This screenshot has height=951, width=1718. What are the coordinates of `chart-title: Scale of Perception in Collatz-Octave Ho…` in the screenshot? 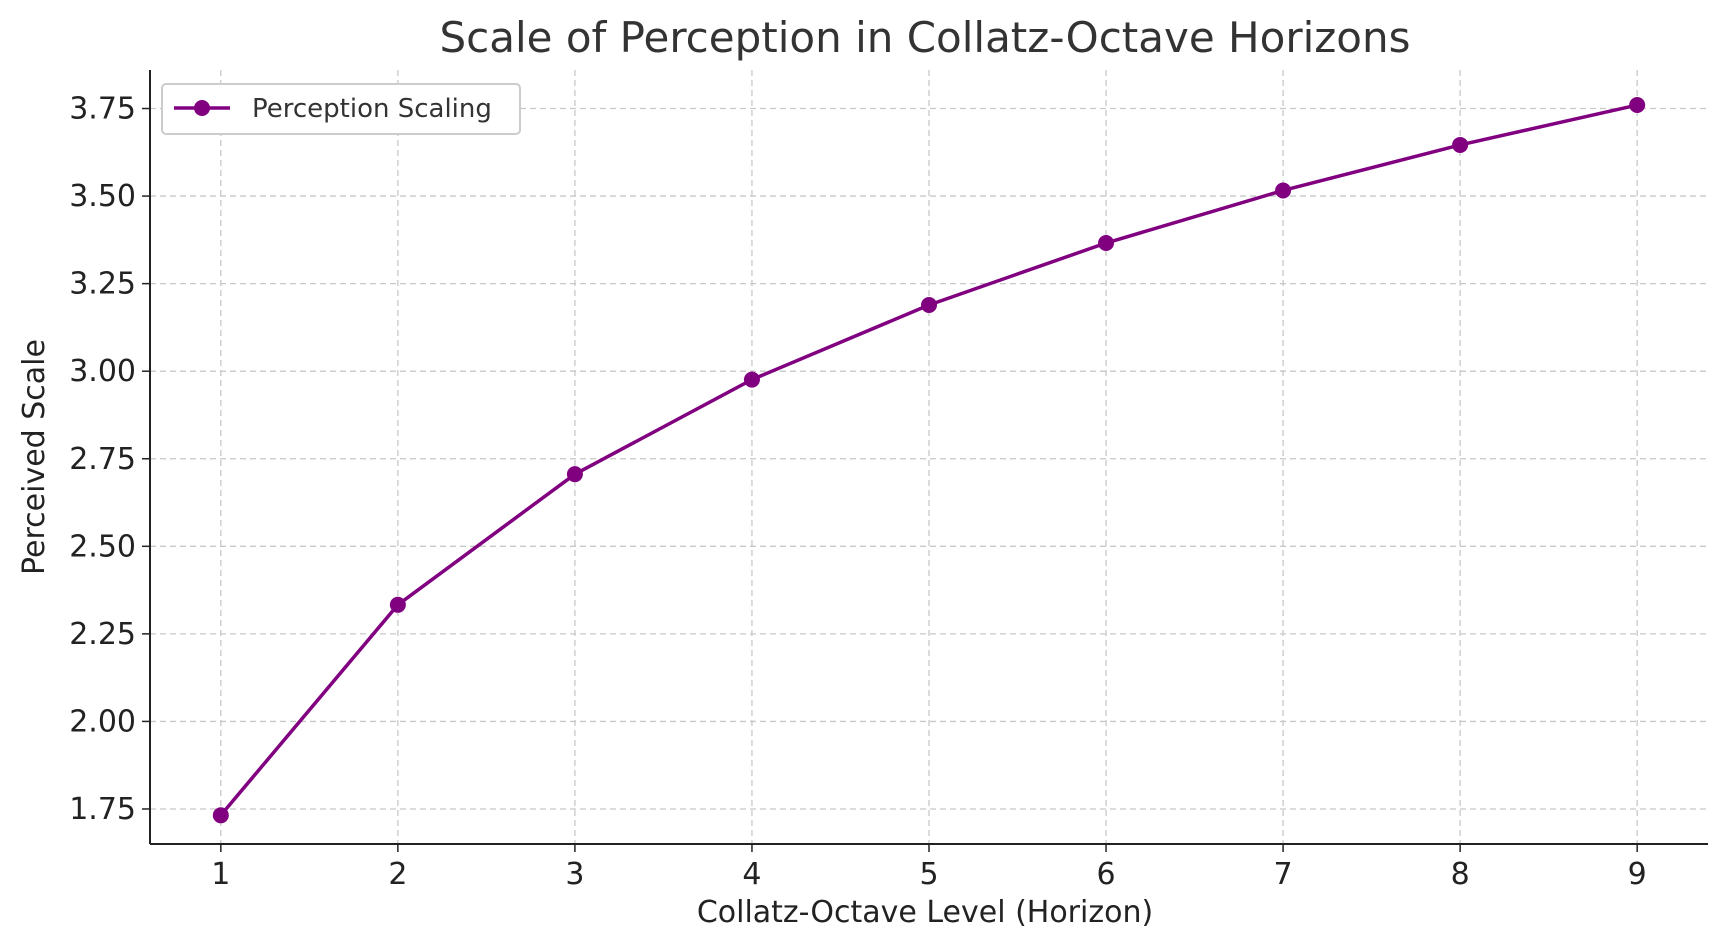 It's located at (924, 37).